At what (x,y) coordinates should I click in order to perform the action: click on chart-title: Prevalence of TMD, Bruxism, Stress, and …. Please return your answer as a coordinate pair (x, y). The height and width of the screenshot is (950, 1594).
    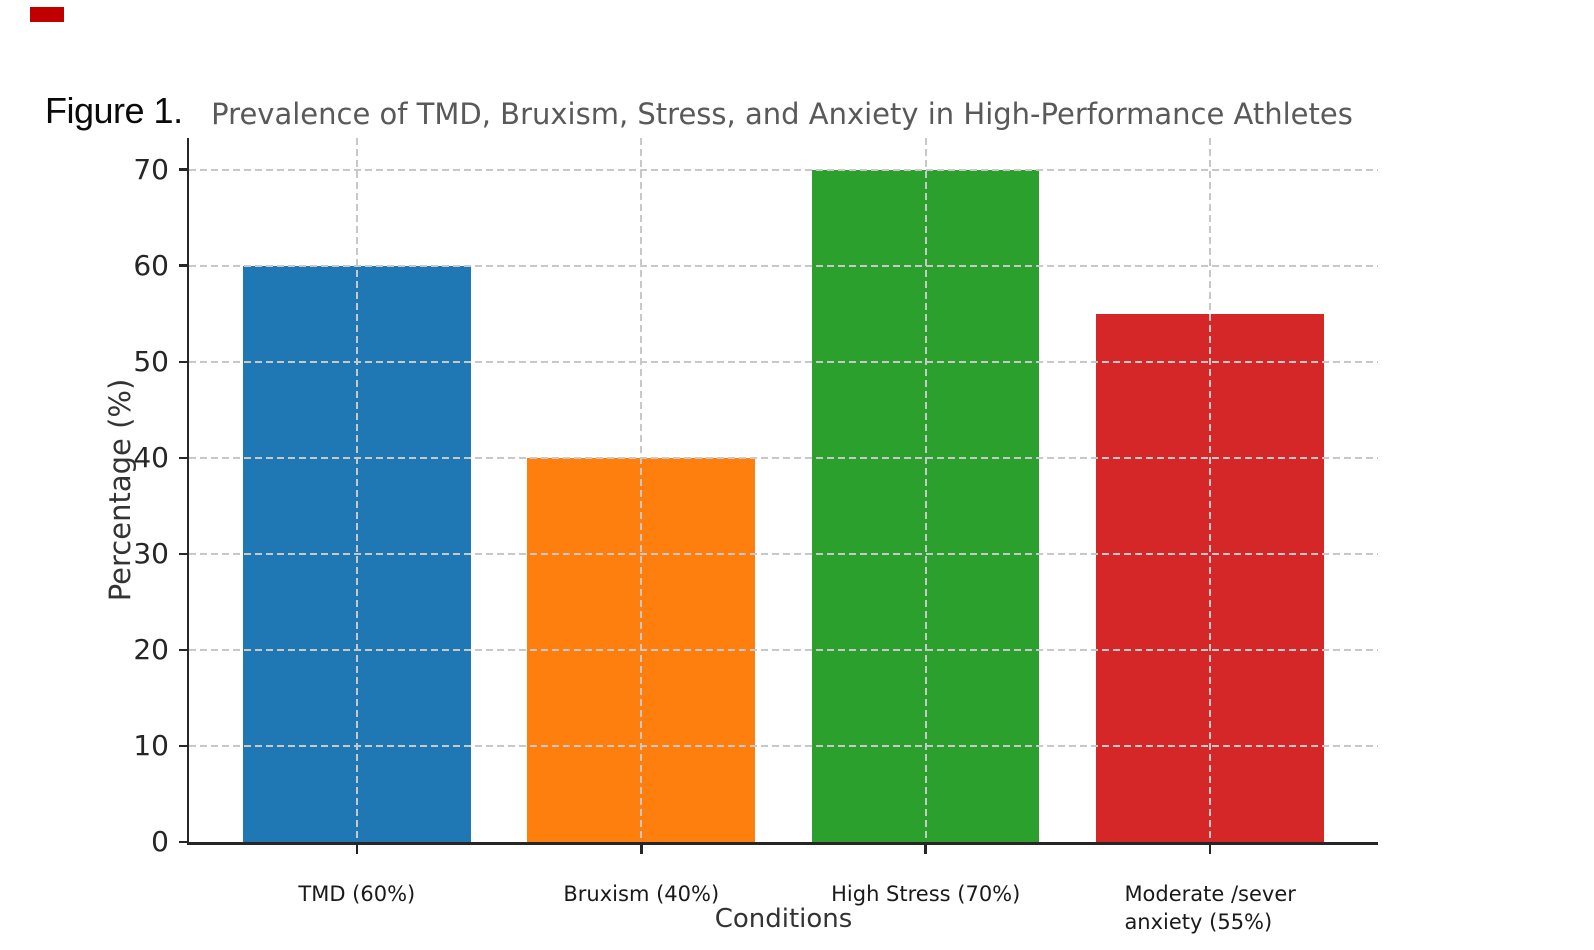
    Looking at the image, I should click on (782, 114).